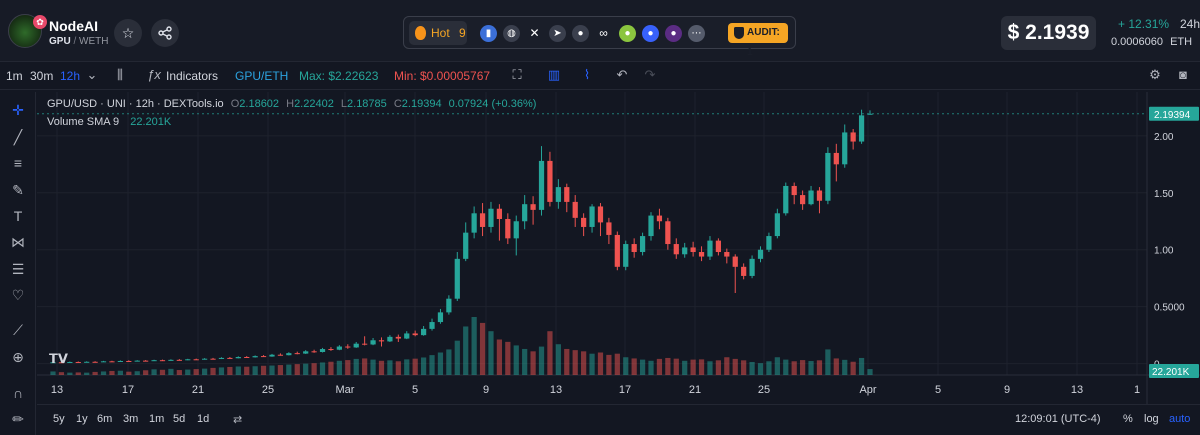  Describe the element at coordinates (603, 33) in the screenshot. I see `link-icon: ∞` at that location.